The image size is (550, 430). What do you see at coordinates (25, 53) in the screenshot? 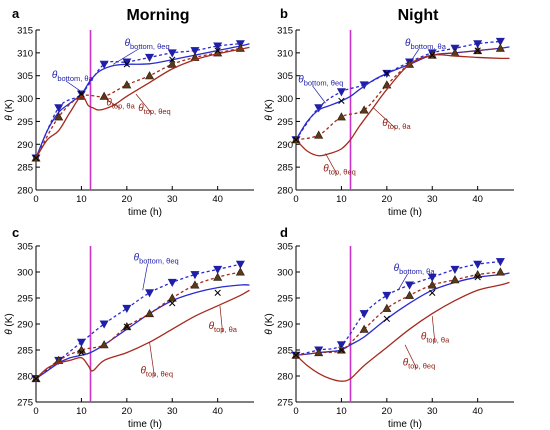
I see `y-tick-label: 310` at bounding box center [25, 53].